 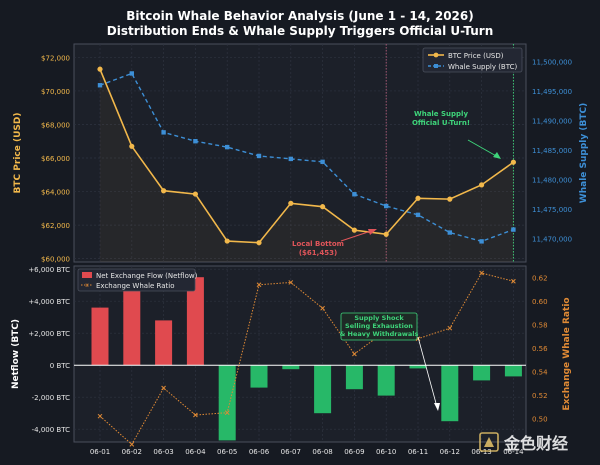 What do you see at coordinates (195, 452) in the screenshot?
I see `date-tick-label: 06-04` at bounding box center [195, 452].